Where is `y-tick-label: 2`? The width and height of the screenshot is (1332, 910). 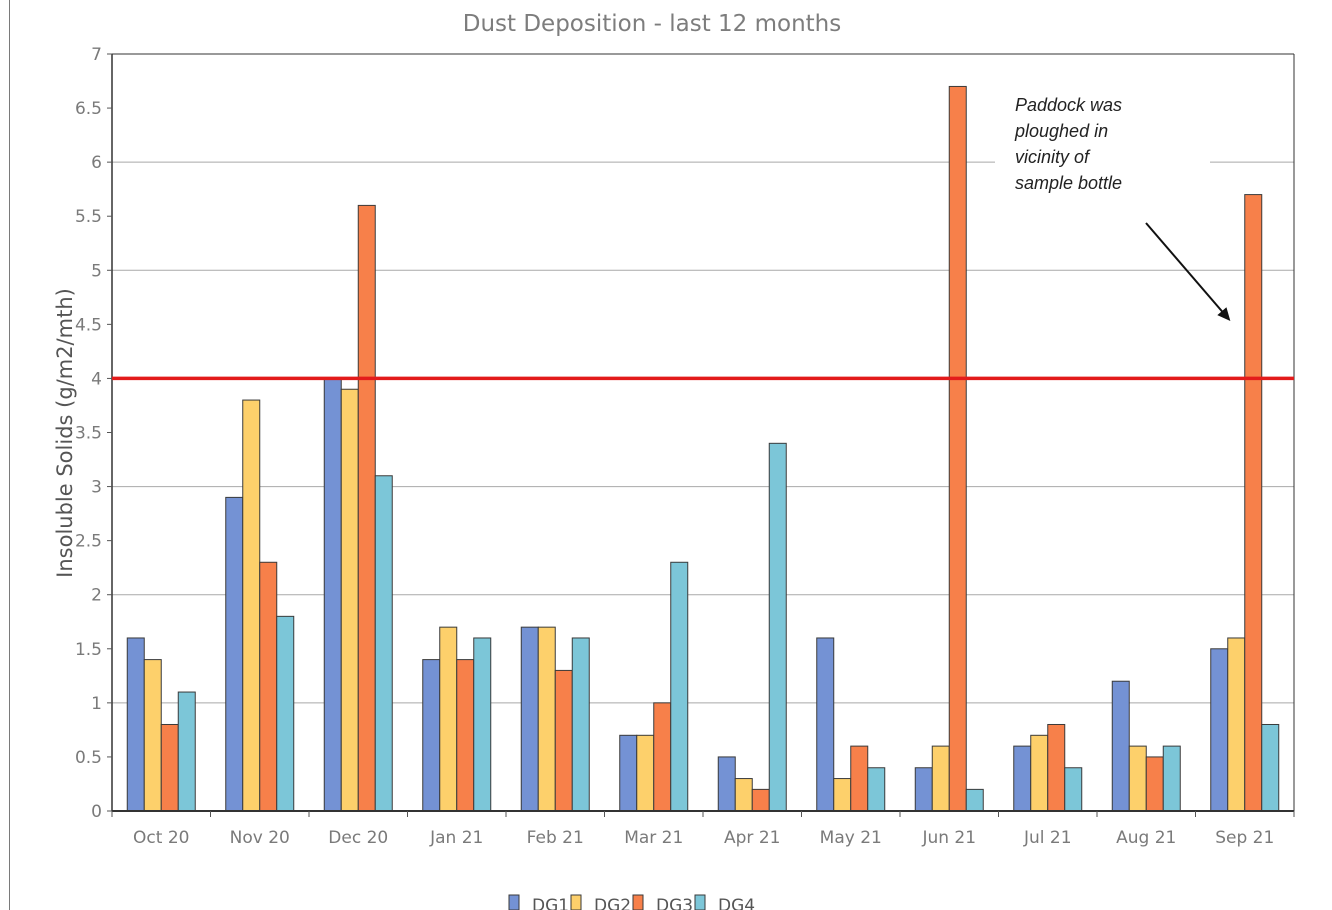 y-tick-label: 2 is located at coordinates (96, 596).